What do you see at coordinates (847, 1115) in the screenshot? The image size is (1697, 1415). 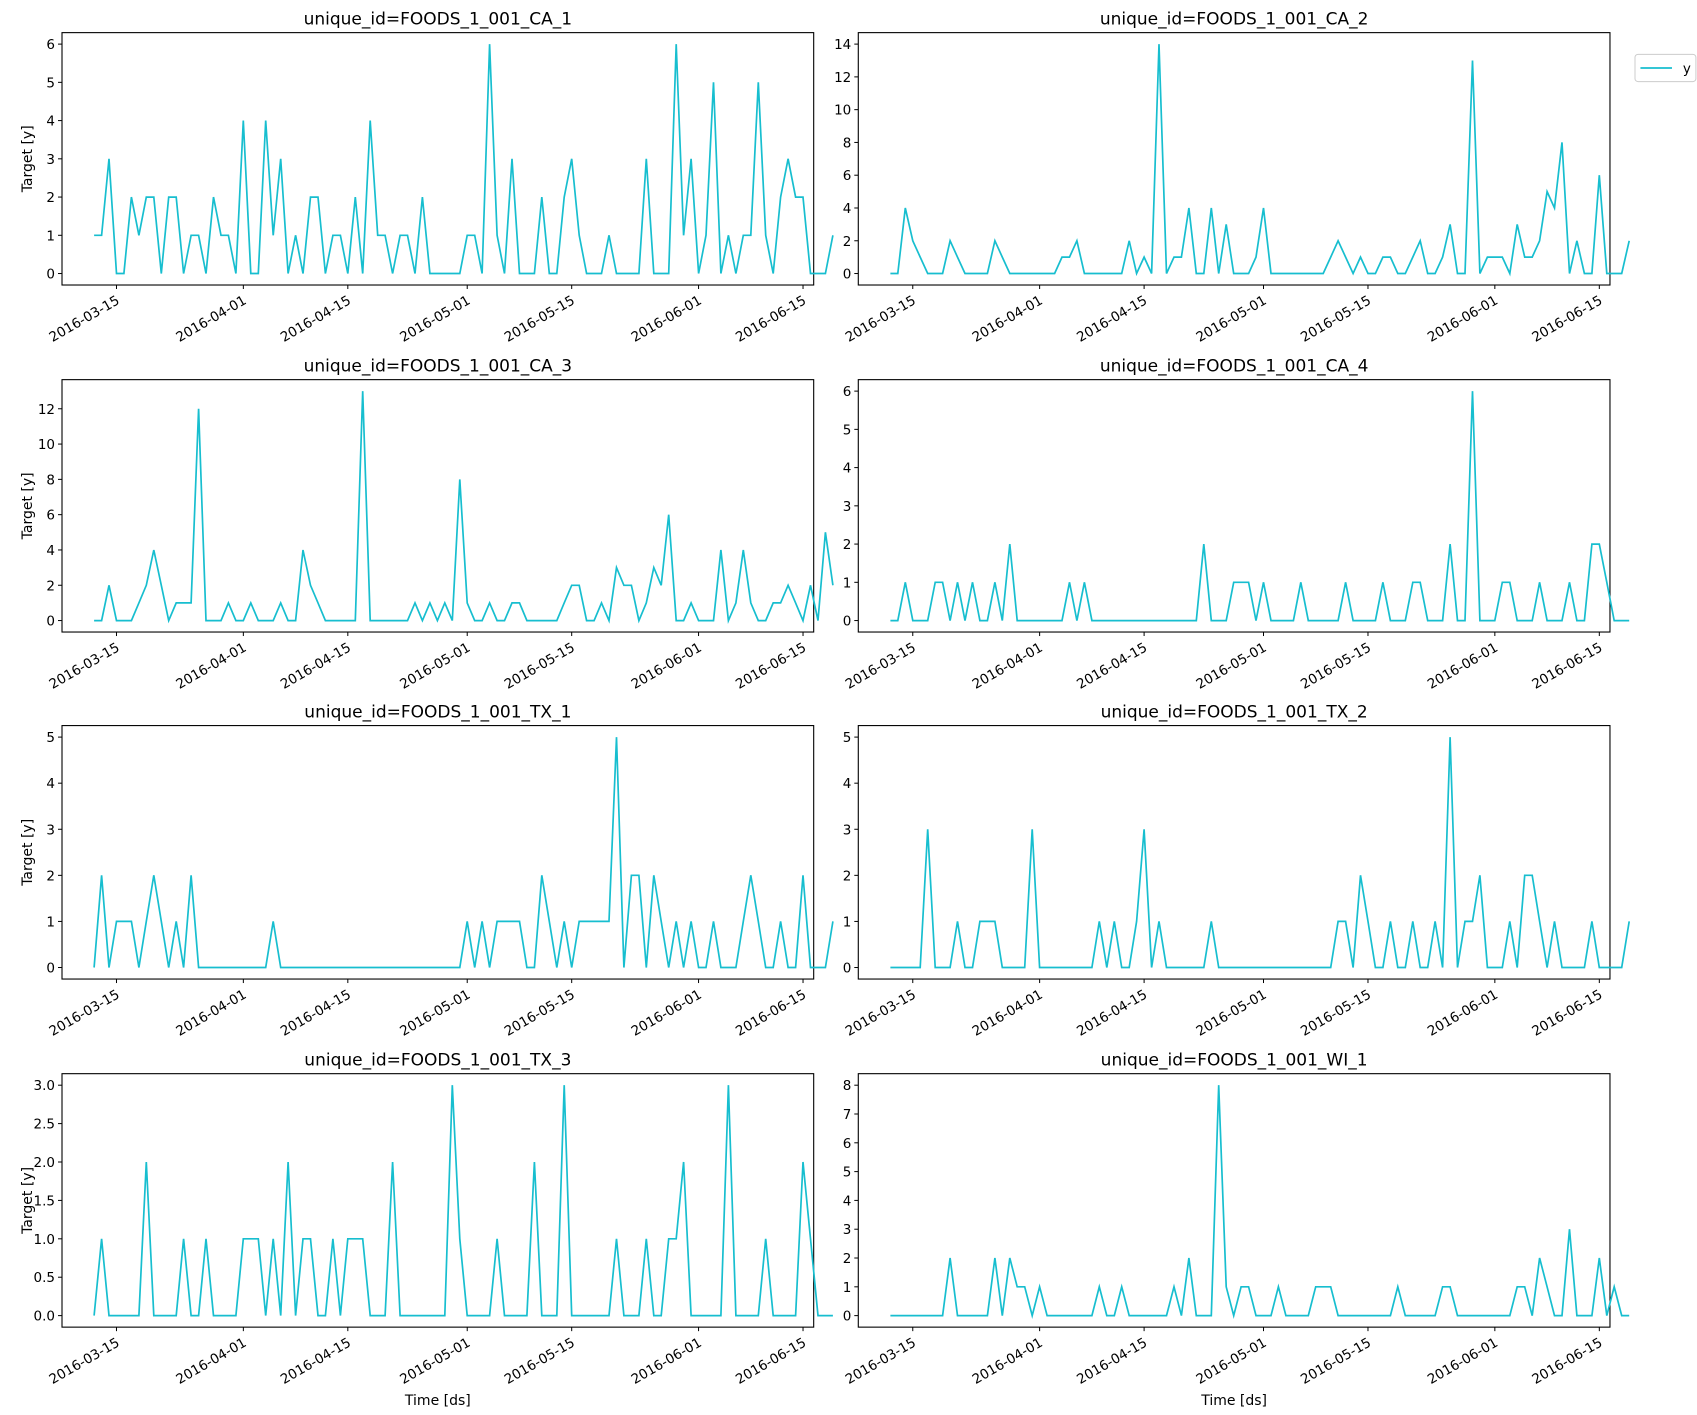 I see `y-tick-label: 7` at bounding box center [847, 1115].